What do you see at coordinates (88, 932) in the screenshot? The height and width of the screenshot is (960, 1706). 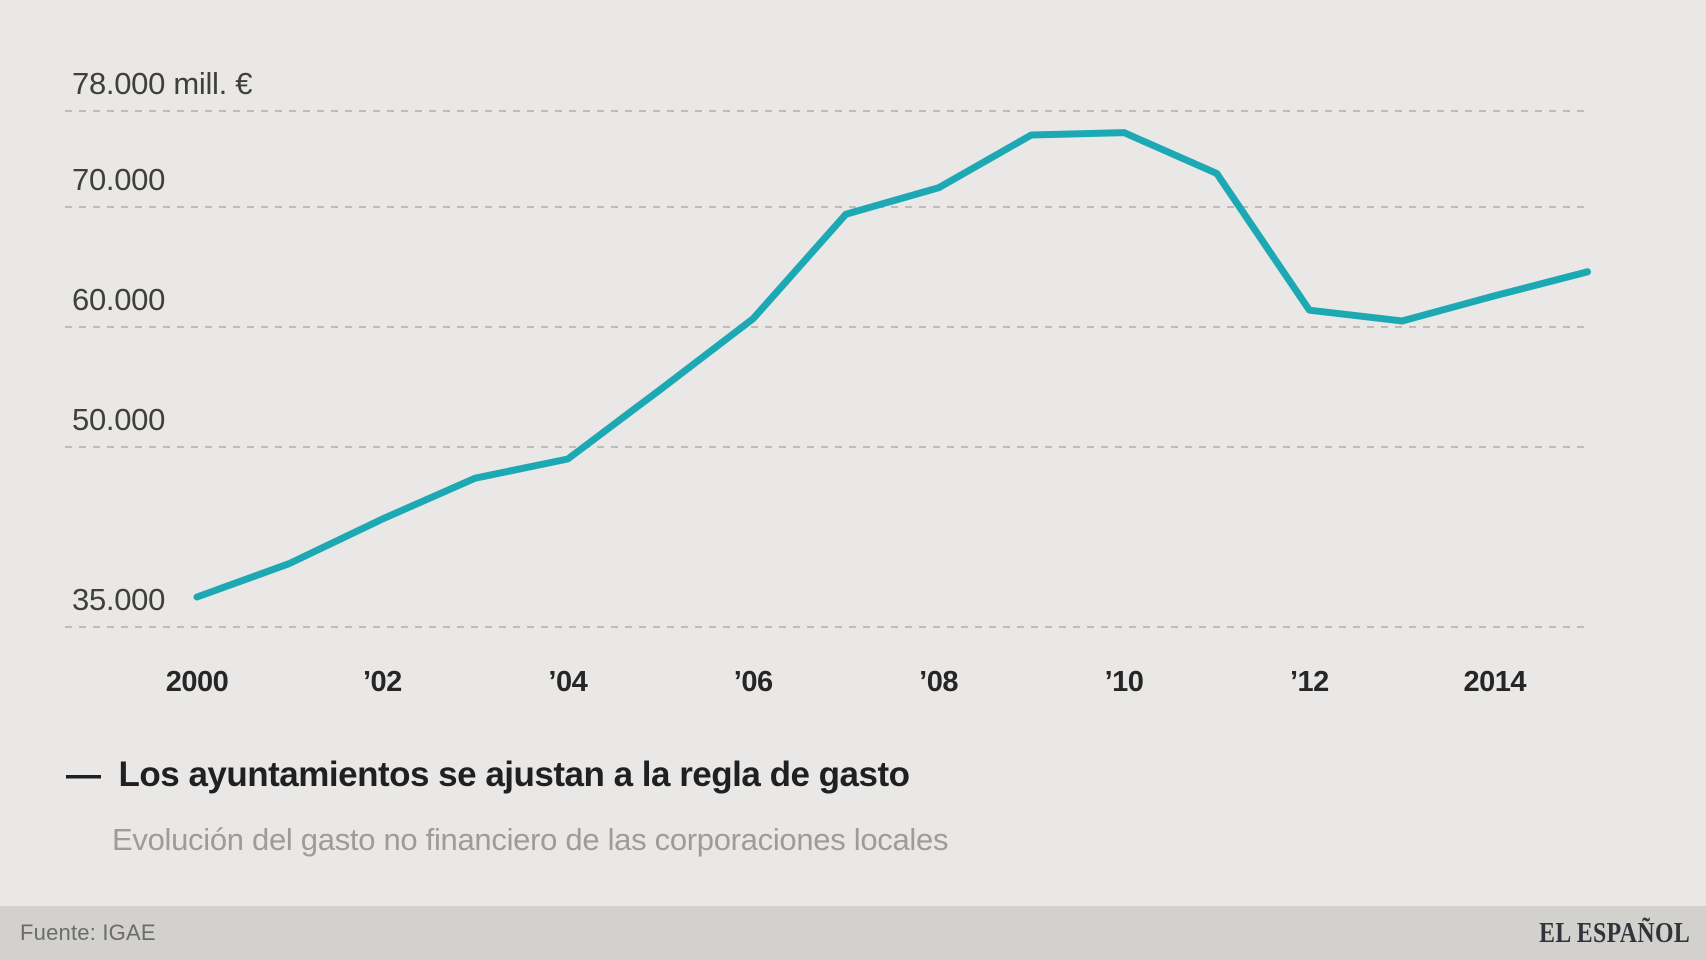 I see `source-label: Fuente: IGAE` at bounding box center [88, 932].